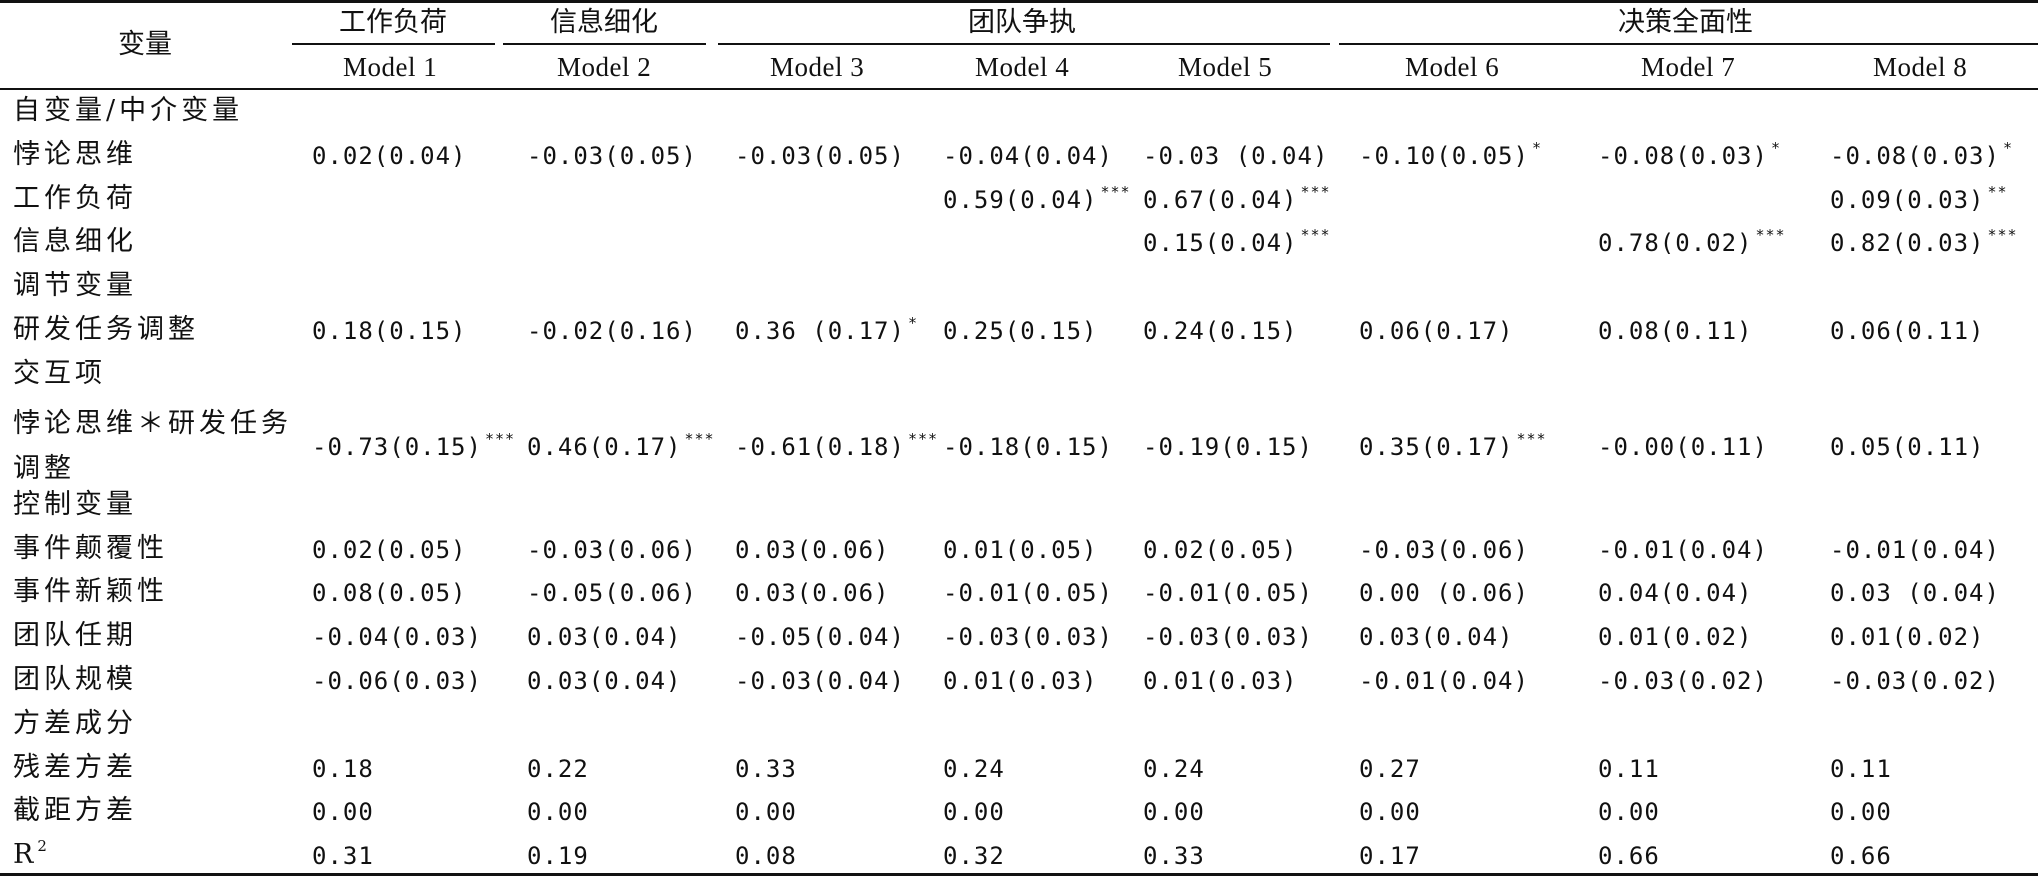  Describe the element at coordinates (1907, 243) in the screenshot. I see `cell-value: 0.82(0.03)` at that location.